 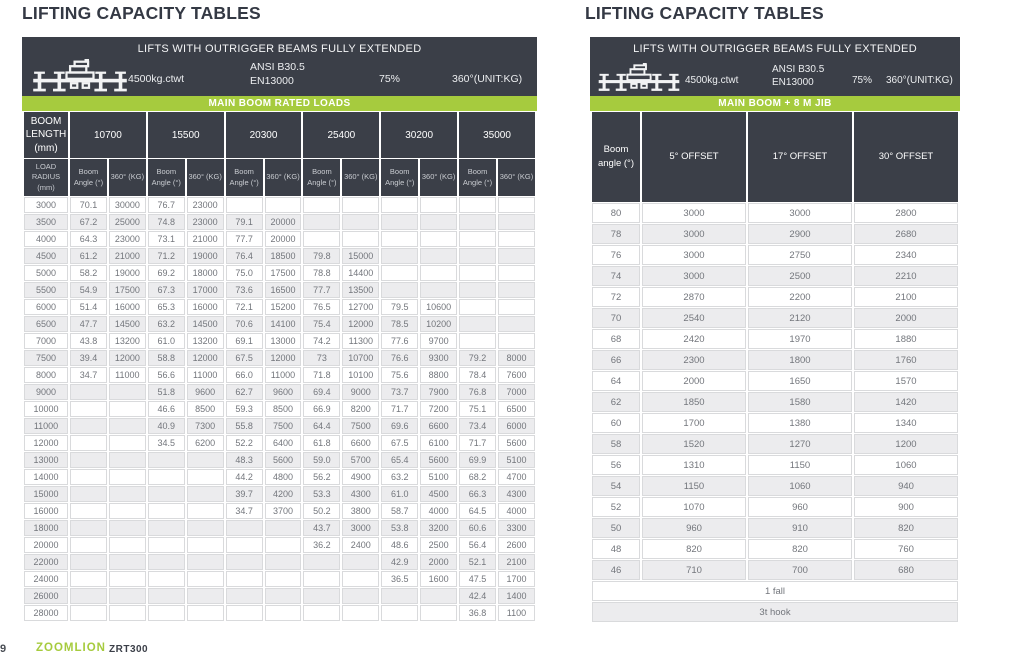 What do you see at coordinates (322, 324) in the screenshot?
I see `capacity-cell: 75.4` at bounding box center [322, 324].